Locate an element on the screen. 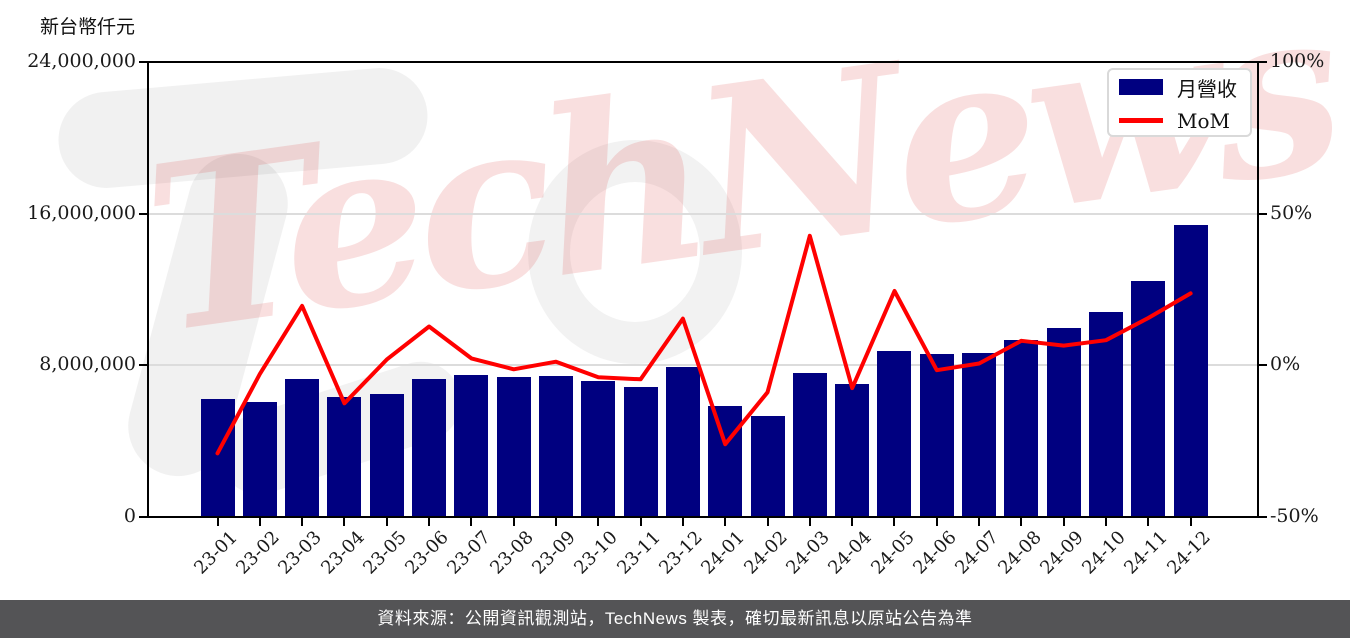 This screenshot has height=638, width=1350. source-attribution-bar: 資料來源：公開資訊觀測站，TechNews 製表，確切最新訊息以原站公告為準 is located at coordinates (675, 619).